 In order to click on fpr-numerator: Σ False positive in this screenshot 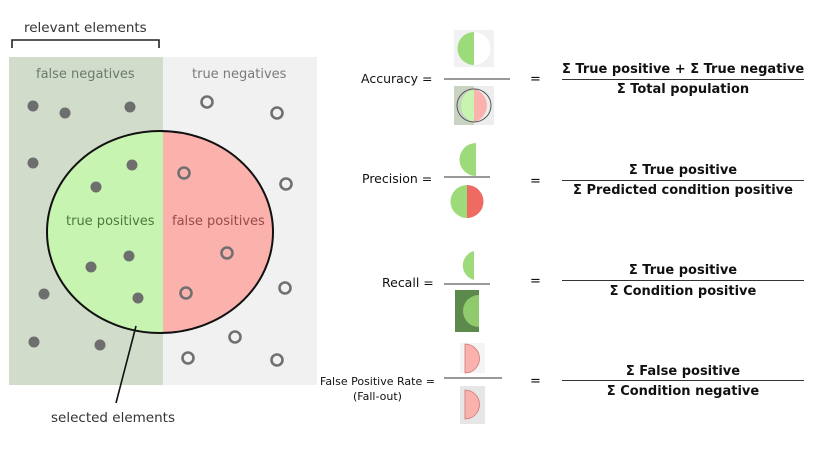, I will do `click(683, 371)`.